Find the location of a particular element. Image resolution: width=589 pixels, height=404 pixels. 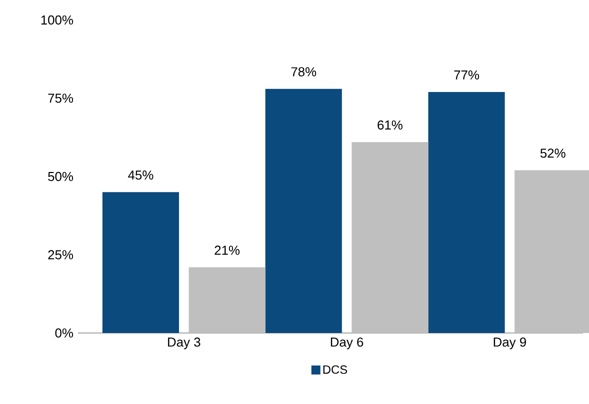

y-tick-label: 50% is located at coordinates (61, 177).